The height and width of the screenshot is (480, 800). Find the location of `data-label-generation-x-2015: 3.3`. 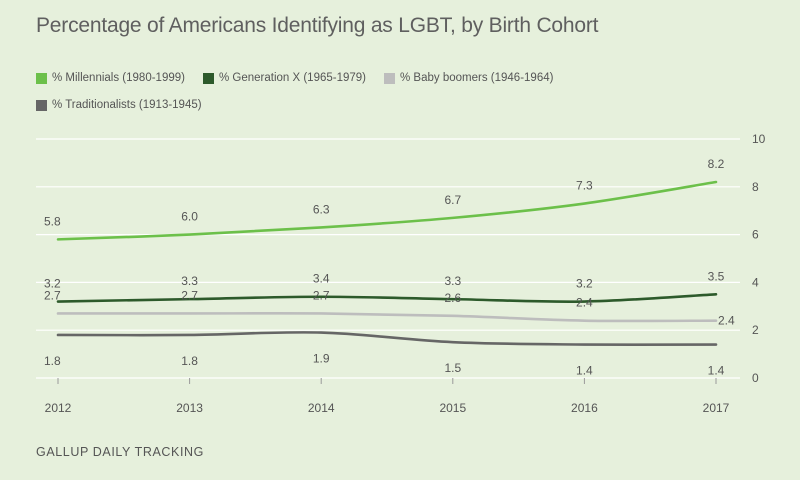

data-label-generation-x-2015: 3.3 is located at coordinates (452, 281).